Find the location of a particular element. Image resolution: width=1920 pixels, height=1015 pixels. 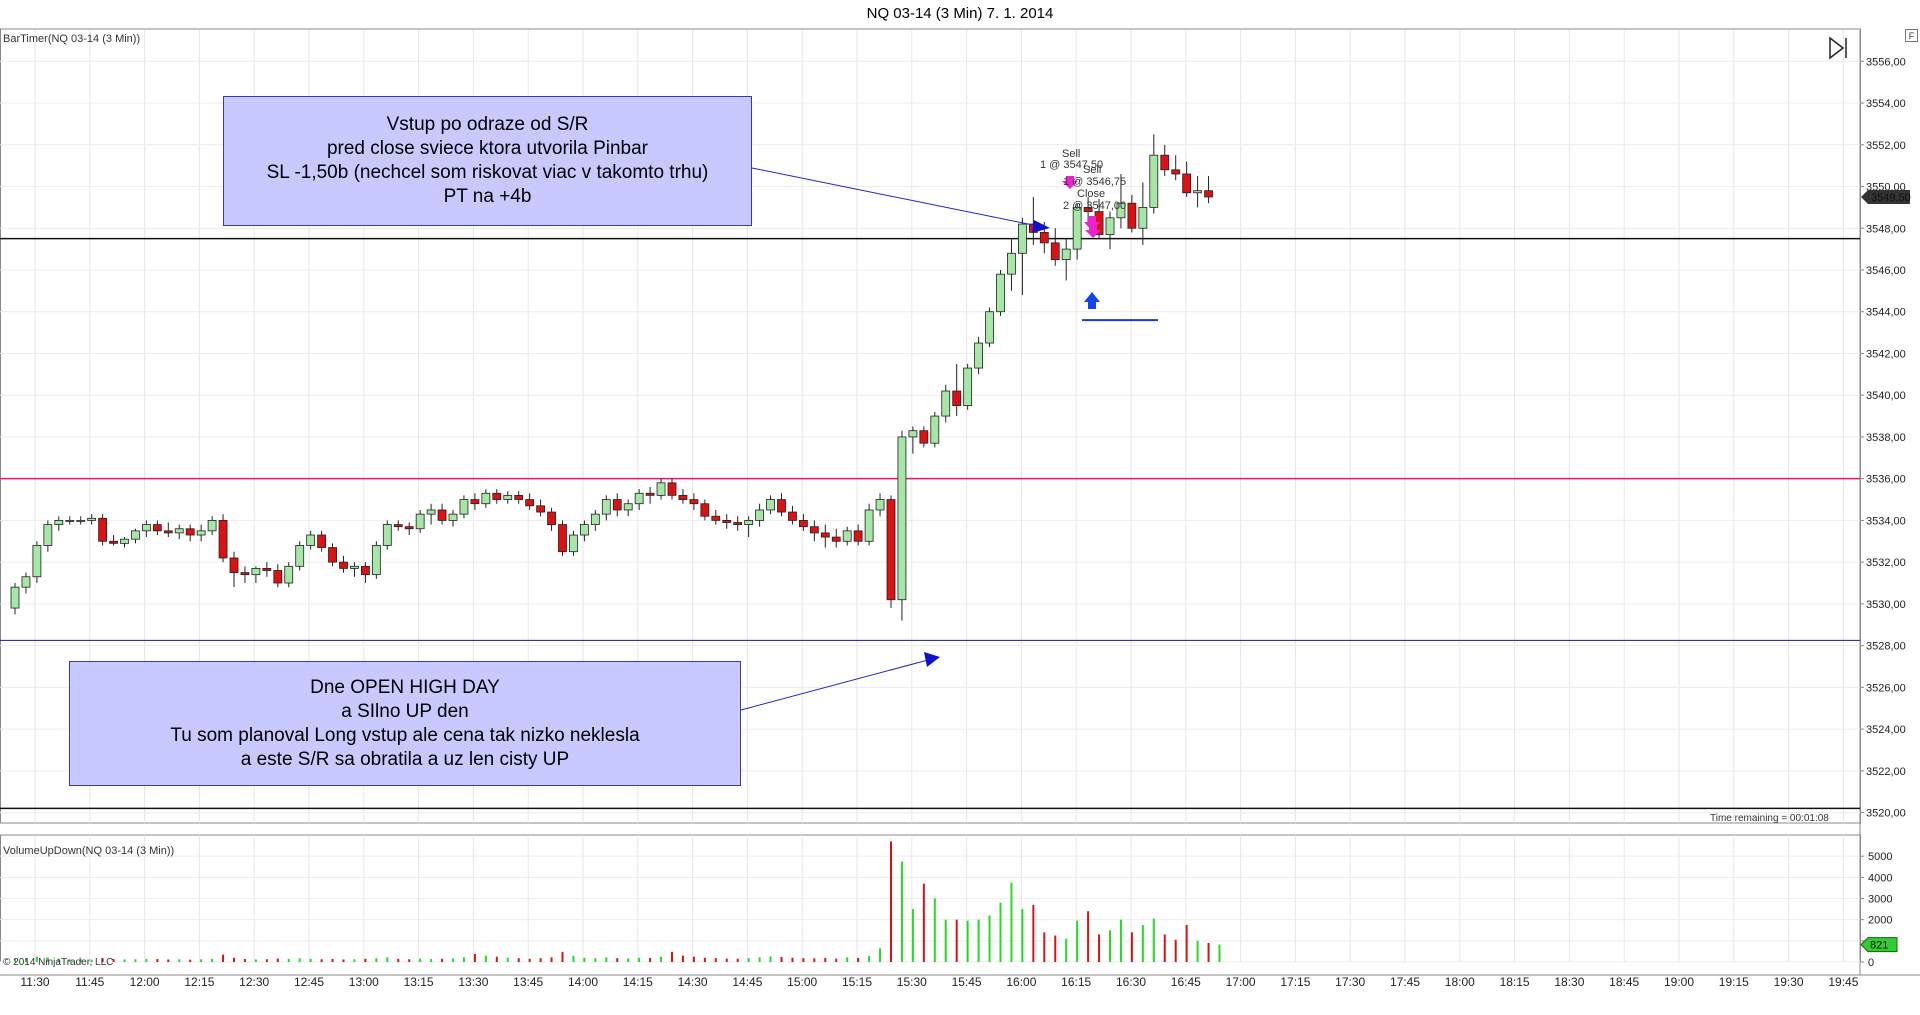

x-tick-label: 18:30 is located at coordinates (1569, 982).